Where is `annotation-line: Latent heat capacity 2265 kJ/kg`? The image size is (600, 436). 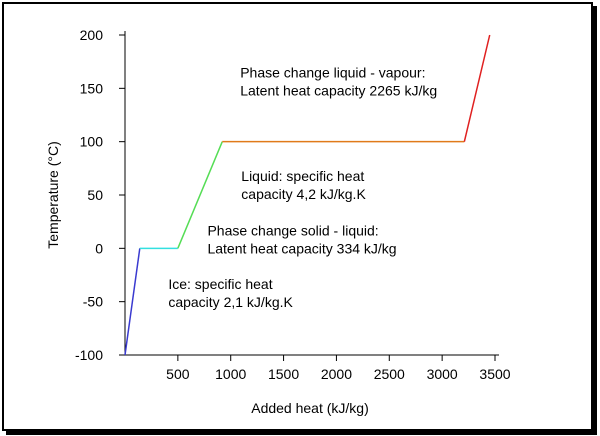 annotation-line: Latent heat capacity 2265 kJ/kg is located at coordinates (338, 91).